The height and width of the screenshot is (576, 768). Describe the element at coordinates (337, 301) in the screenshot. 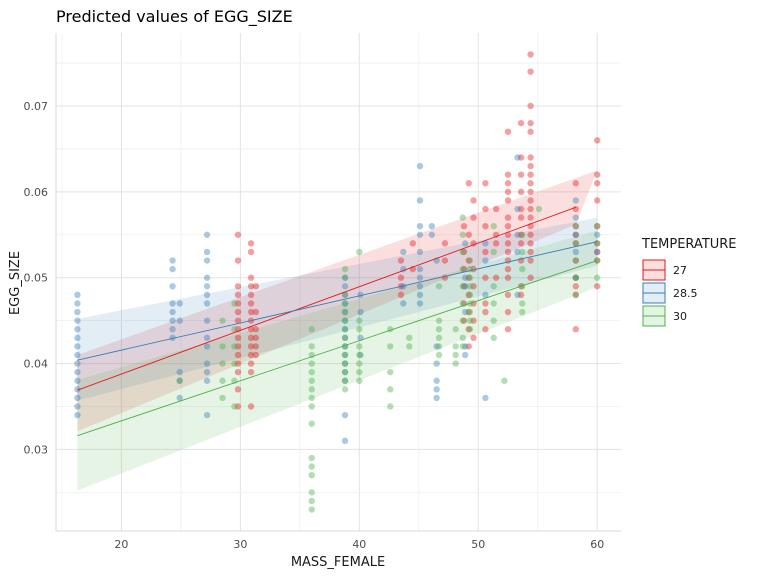

I see `fit-line-28.5` at that location.